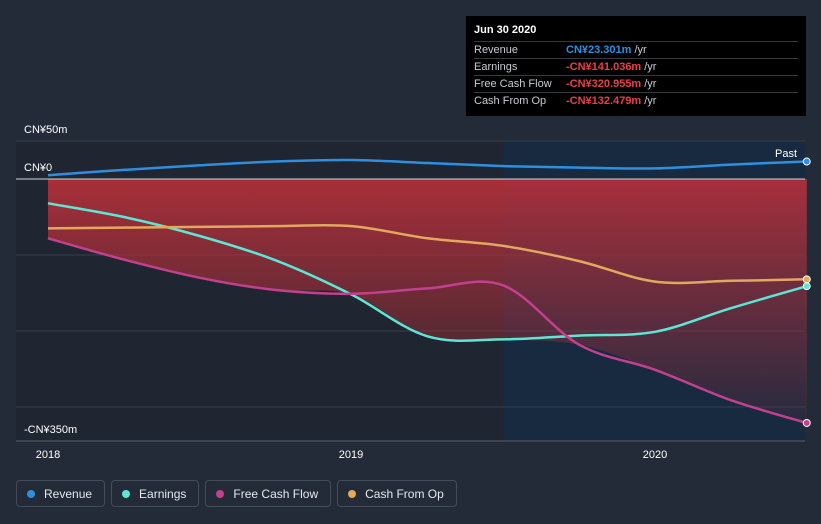 Image resolution: width=821 pixels, height=524 pixels. Describe the element at coordinates (496, 67) in the screenshot. I see `tooltip-row-name: Earnings` at that location.